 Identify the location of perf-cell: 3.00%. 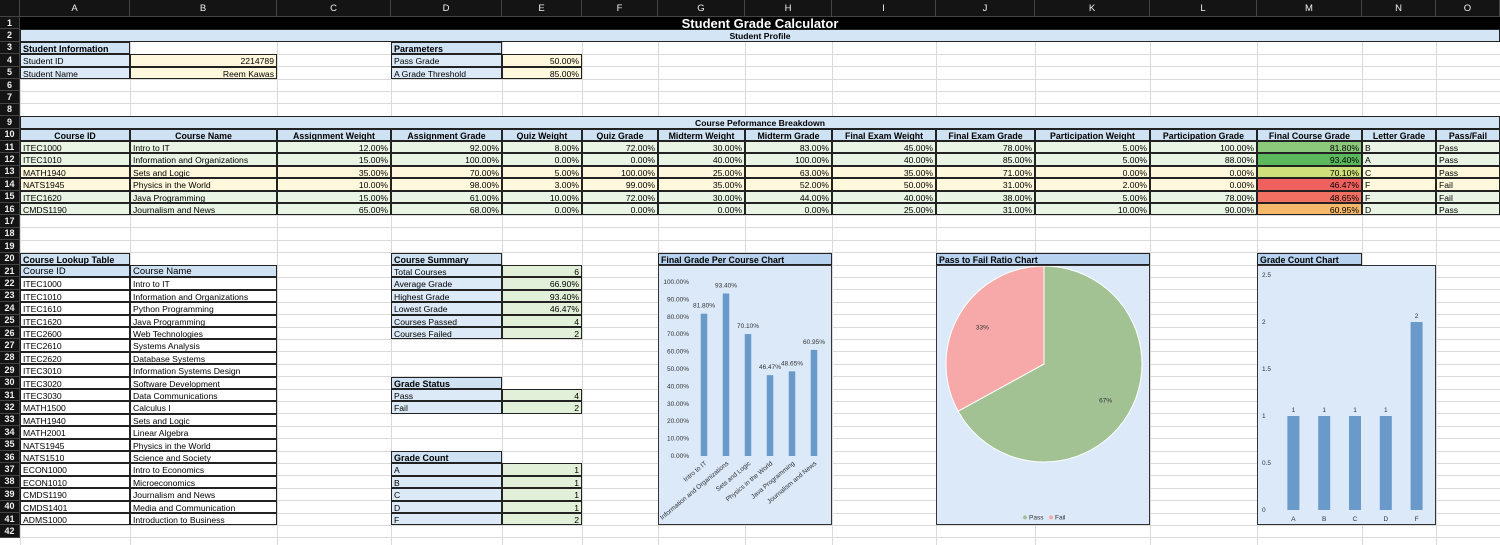
(542, 184).